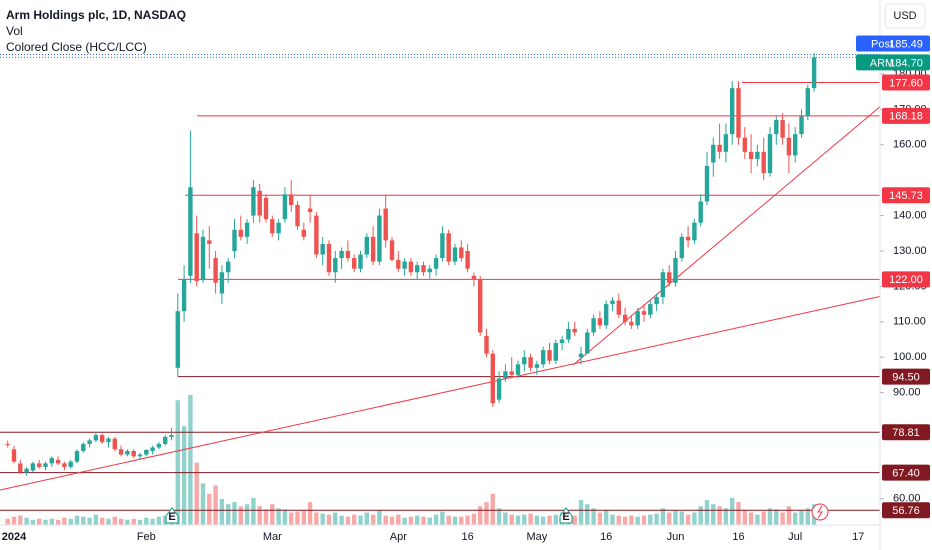 The image size is (932, 550). What do you see at coordinates (882, 63) in the screenshot?
I see `price-pill-name: ARM` at bounding box center [882, 63].